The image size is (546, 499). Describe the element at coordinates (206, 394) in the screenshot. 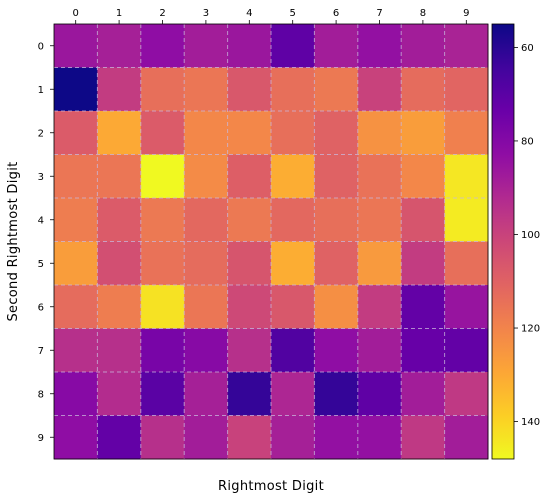

I see `heatmap-cell-r8-c3` at that location.